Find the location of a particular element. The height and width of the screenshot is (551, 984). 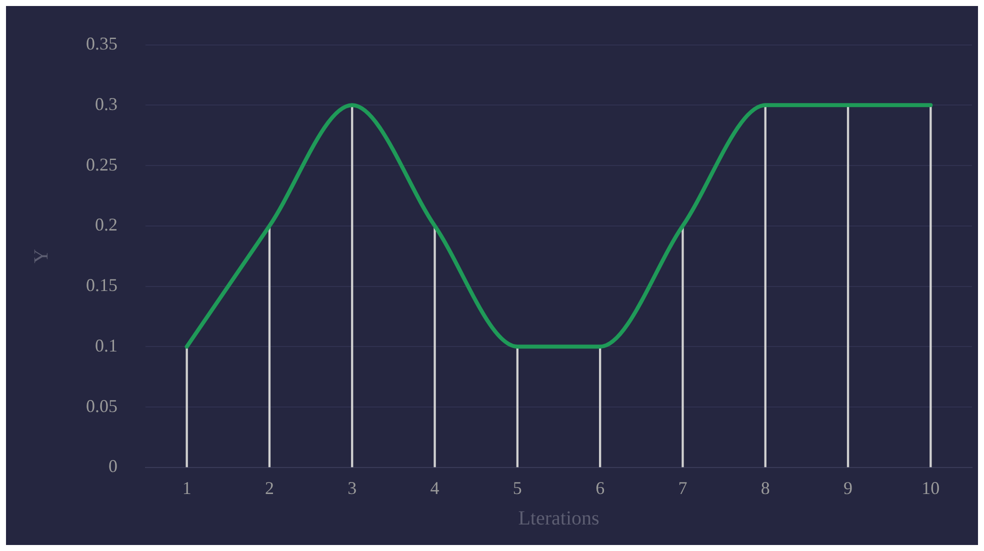

x-tick-label: 9 is located at coordinates (848, 488).